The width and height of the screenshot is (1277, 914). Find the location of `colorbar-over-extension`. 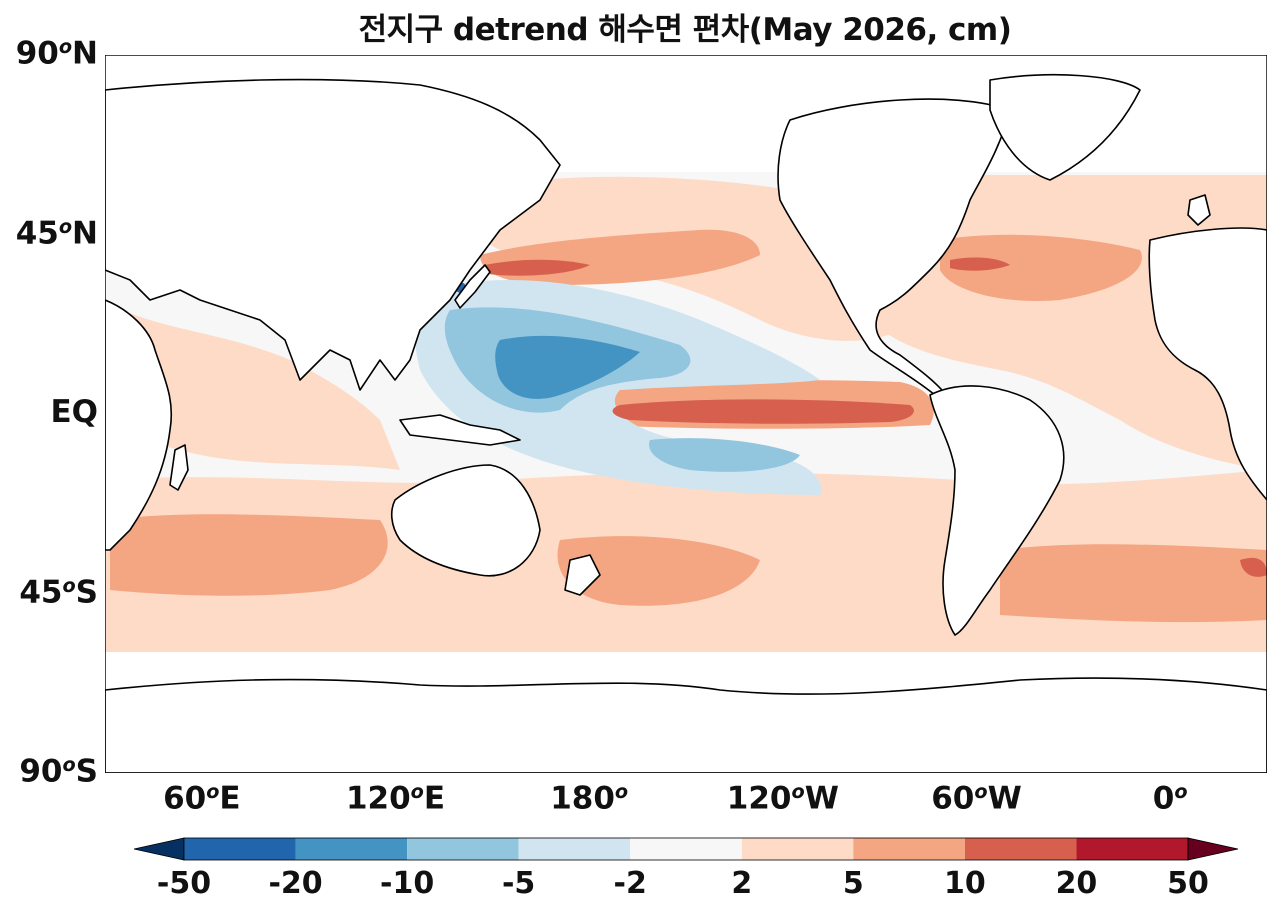

colorbar-over-extension is located at coordinates (1213, 849).